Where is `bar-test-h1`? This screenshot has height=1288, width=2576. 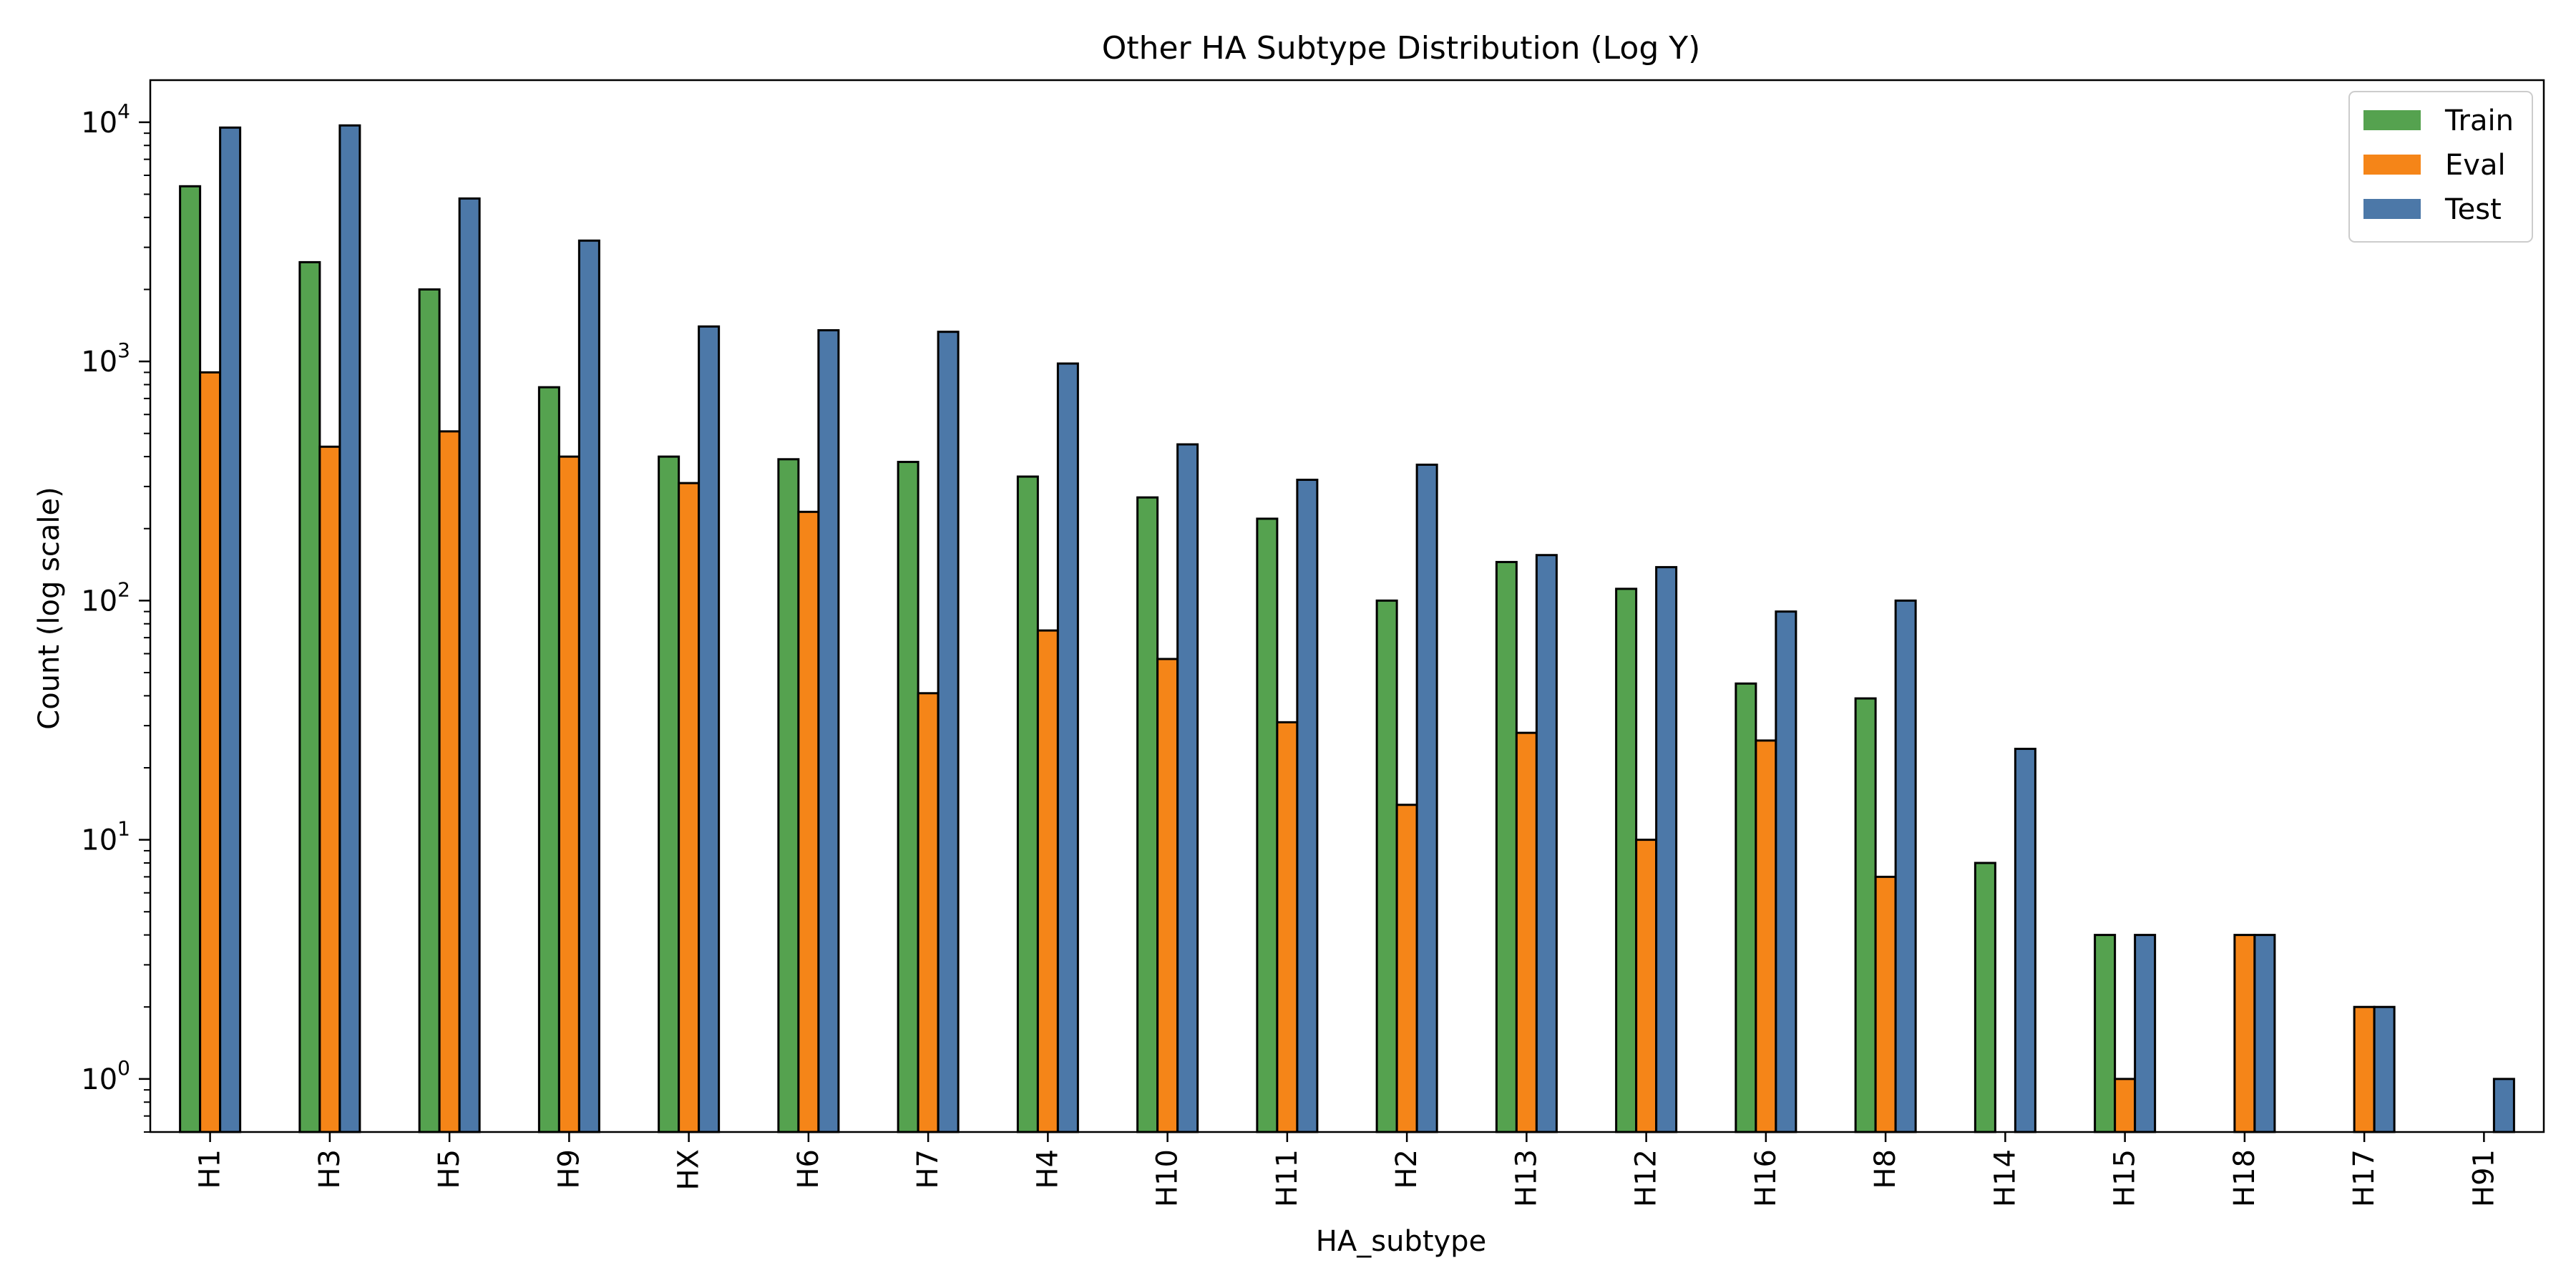
bar-test-h1 is located at coordinates (230, 629).